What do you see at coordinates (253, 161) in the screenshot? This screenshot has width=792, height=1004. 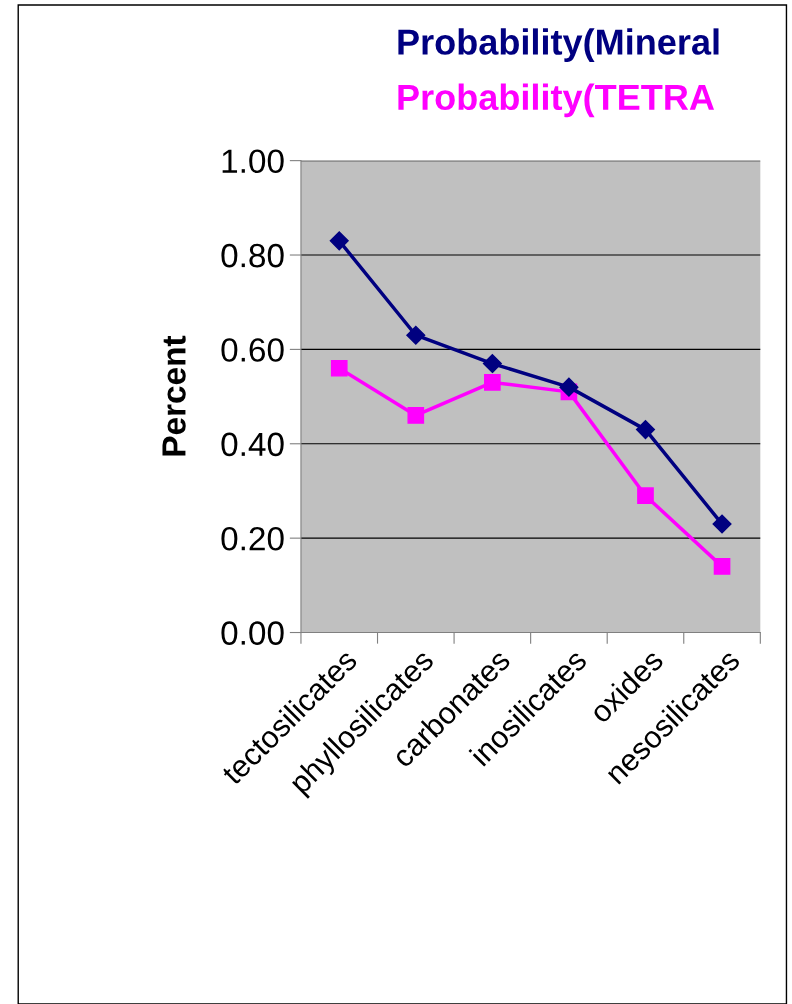 I see `y-tick-label: 1.00` at bounding box center [253, 161].